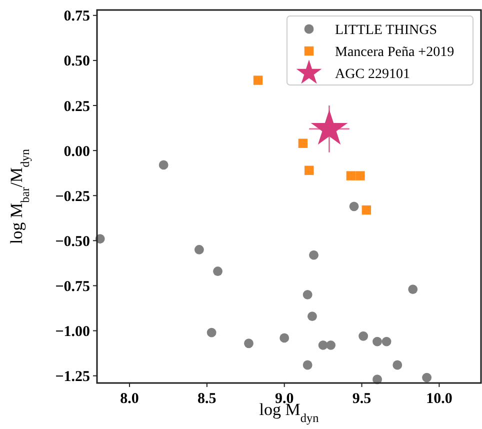  I want to click on y-tick-label: 0.50, so click(77, 62).